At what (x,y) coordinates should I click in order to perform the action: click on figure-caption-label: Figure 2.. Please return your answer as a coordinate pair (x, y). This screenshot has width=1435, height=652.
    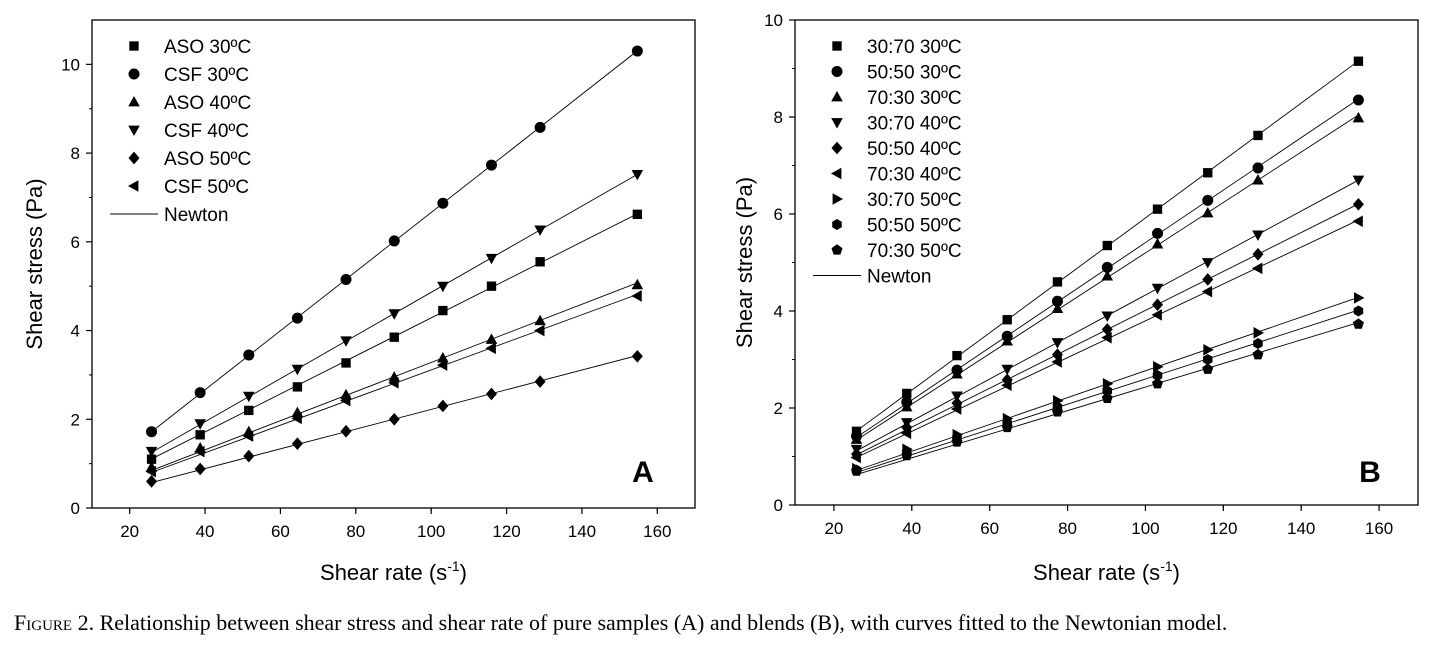
    Looking at the image, I should click on (54, 622).